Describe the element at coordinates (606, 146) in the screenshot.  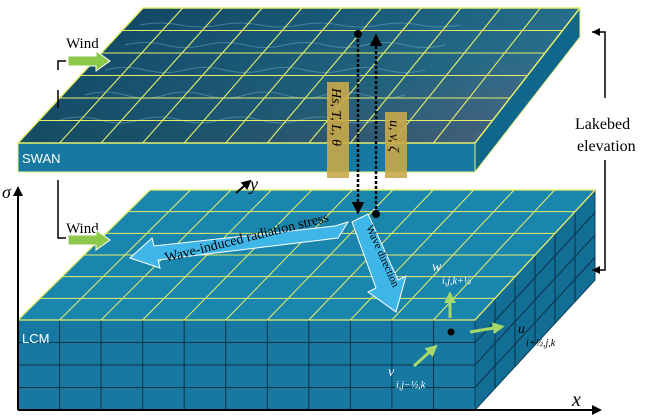
I see `lakebed-label-line2: elevation` at that location.